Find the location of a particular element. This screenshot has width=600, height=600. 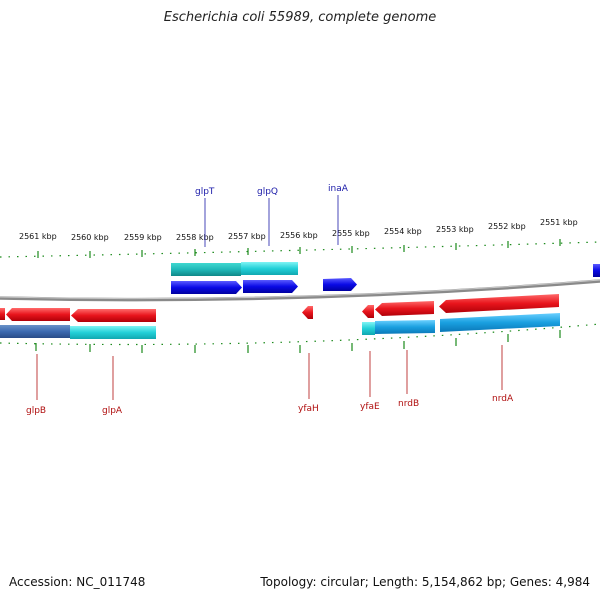

gene-label-nrdA: nrdA is located at coordinates (503, 399).